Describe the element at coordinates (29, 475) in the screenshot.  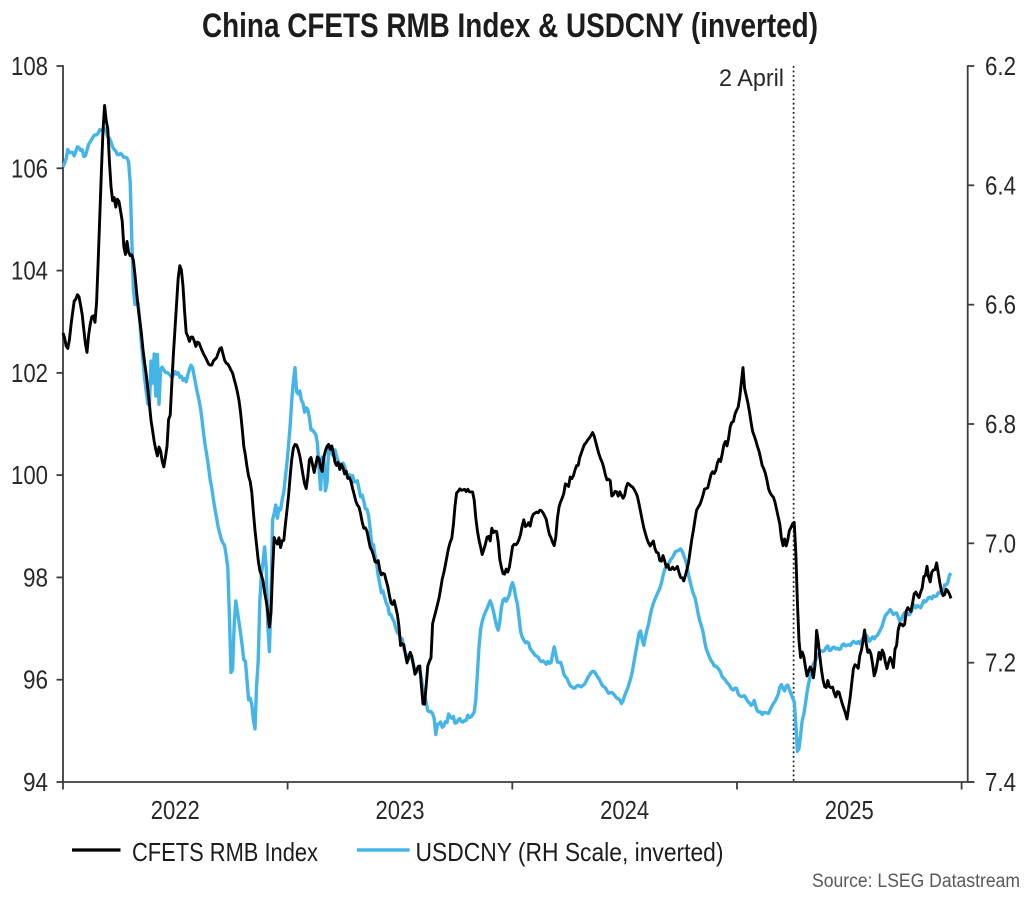
I see `svg-text: 100` at that location.